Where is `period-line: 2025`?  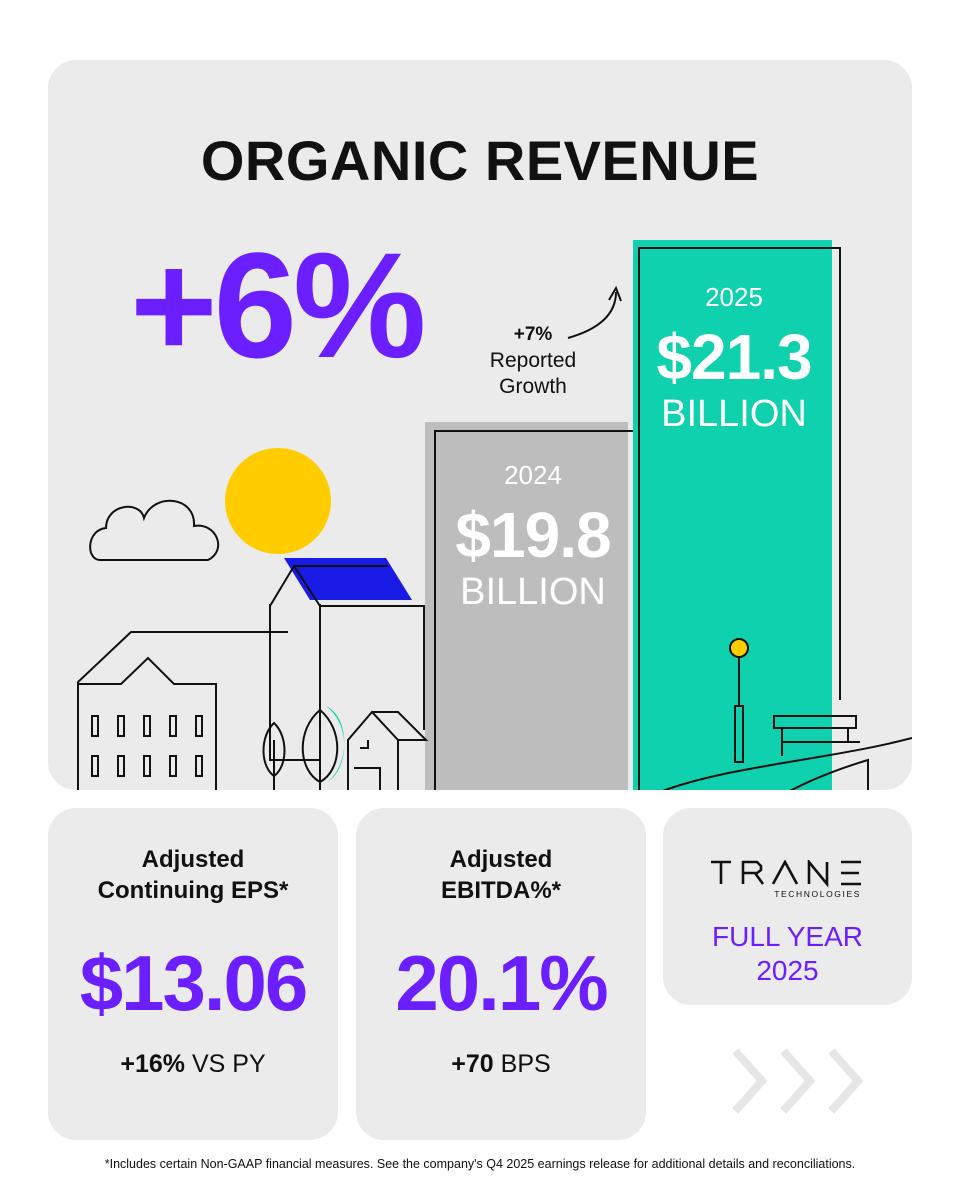 period-line: 2025 is located at coordinates (787, 970).